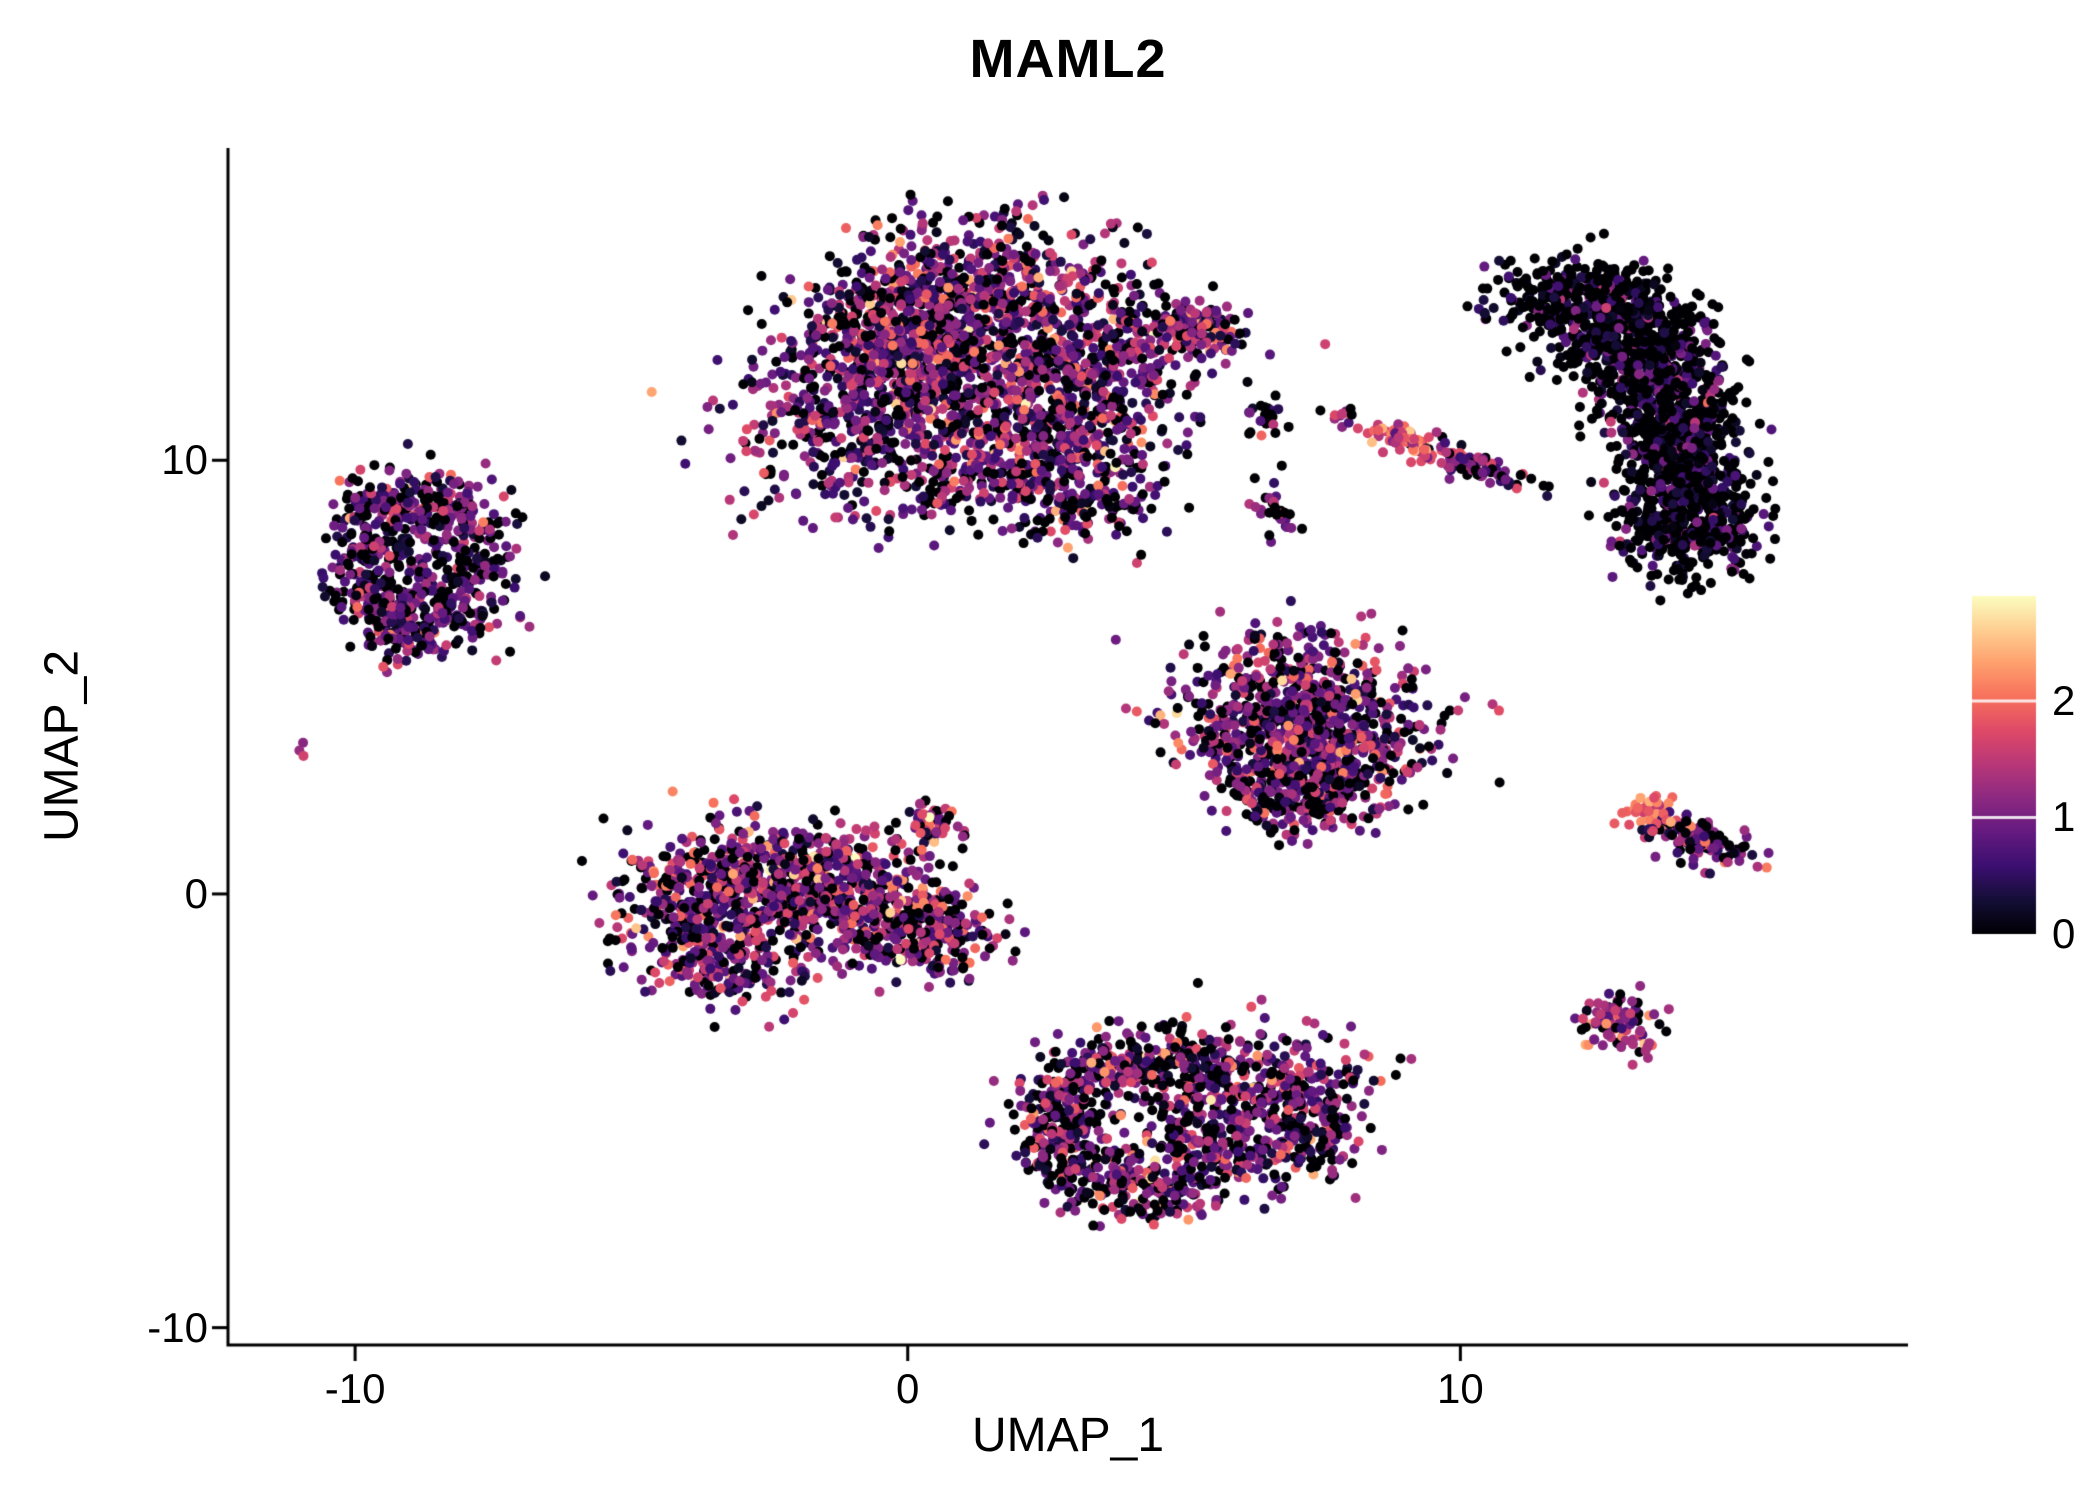 The height and width of the screenshot is (1500, 2100). What do you see at coordinates (1068, 59) in the screenshot?
I see `plot-title: MAML2` at bounding box center [1068, 59].